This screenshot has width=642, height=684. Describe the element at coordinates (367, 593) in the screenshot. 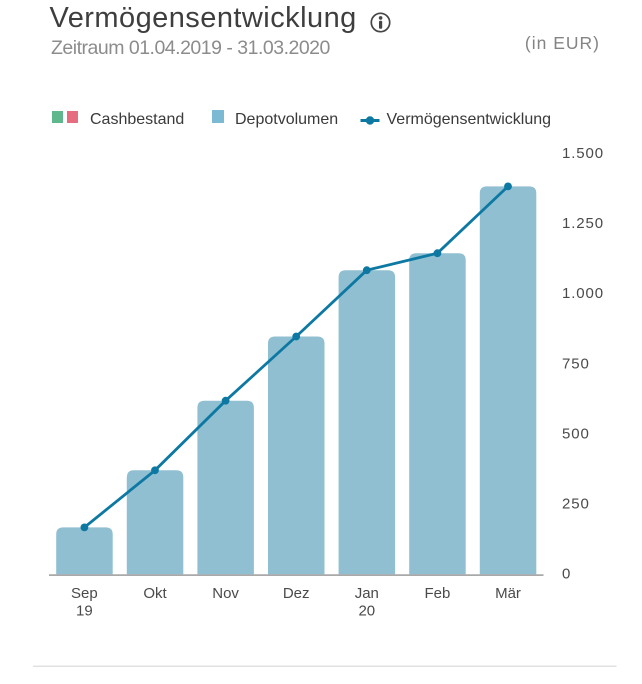

I see `svg-text: Jan` at that location.